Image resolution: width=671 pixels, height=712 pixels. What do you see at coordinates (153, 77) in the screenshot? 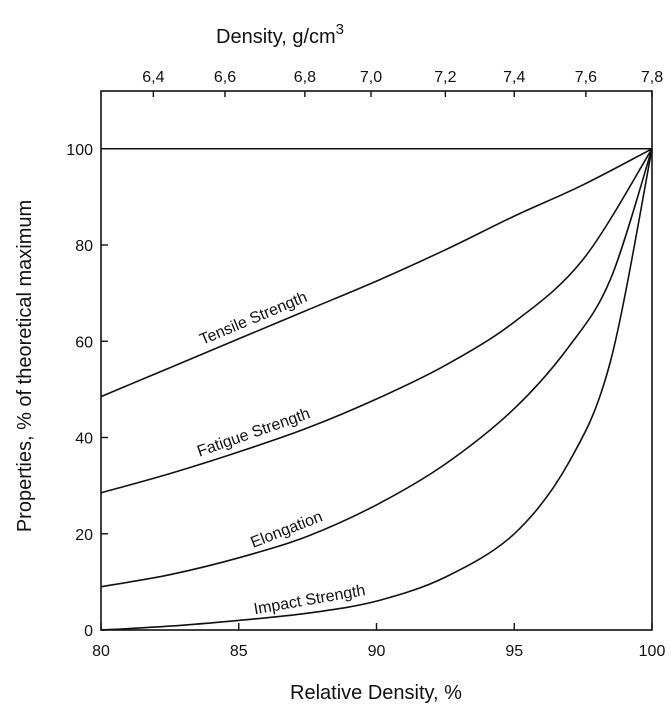
I see `top-tick-label: 6,4` at bounding box center [153, 77].